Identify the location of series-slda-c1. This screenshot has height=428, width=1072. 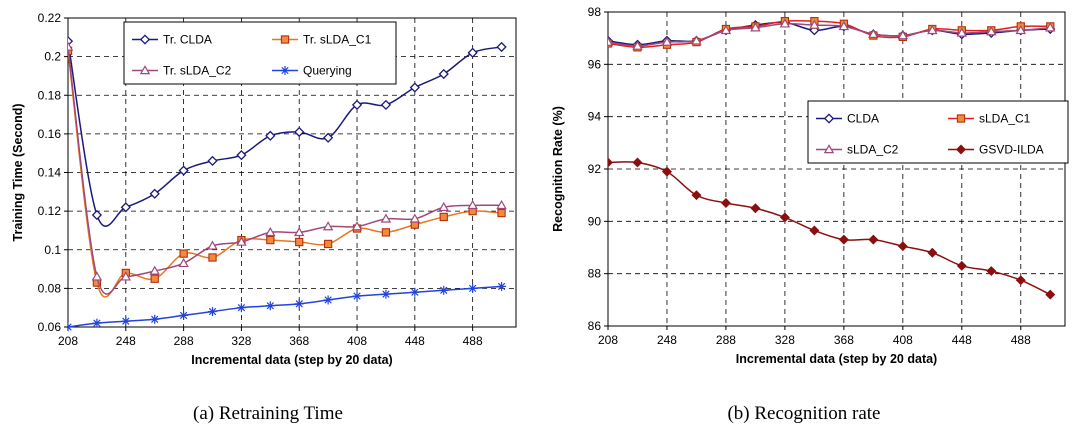
(831, 34).